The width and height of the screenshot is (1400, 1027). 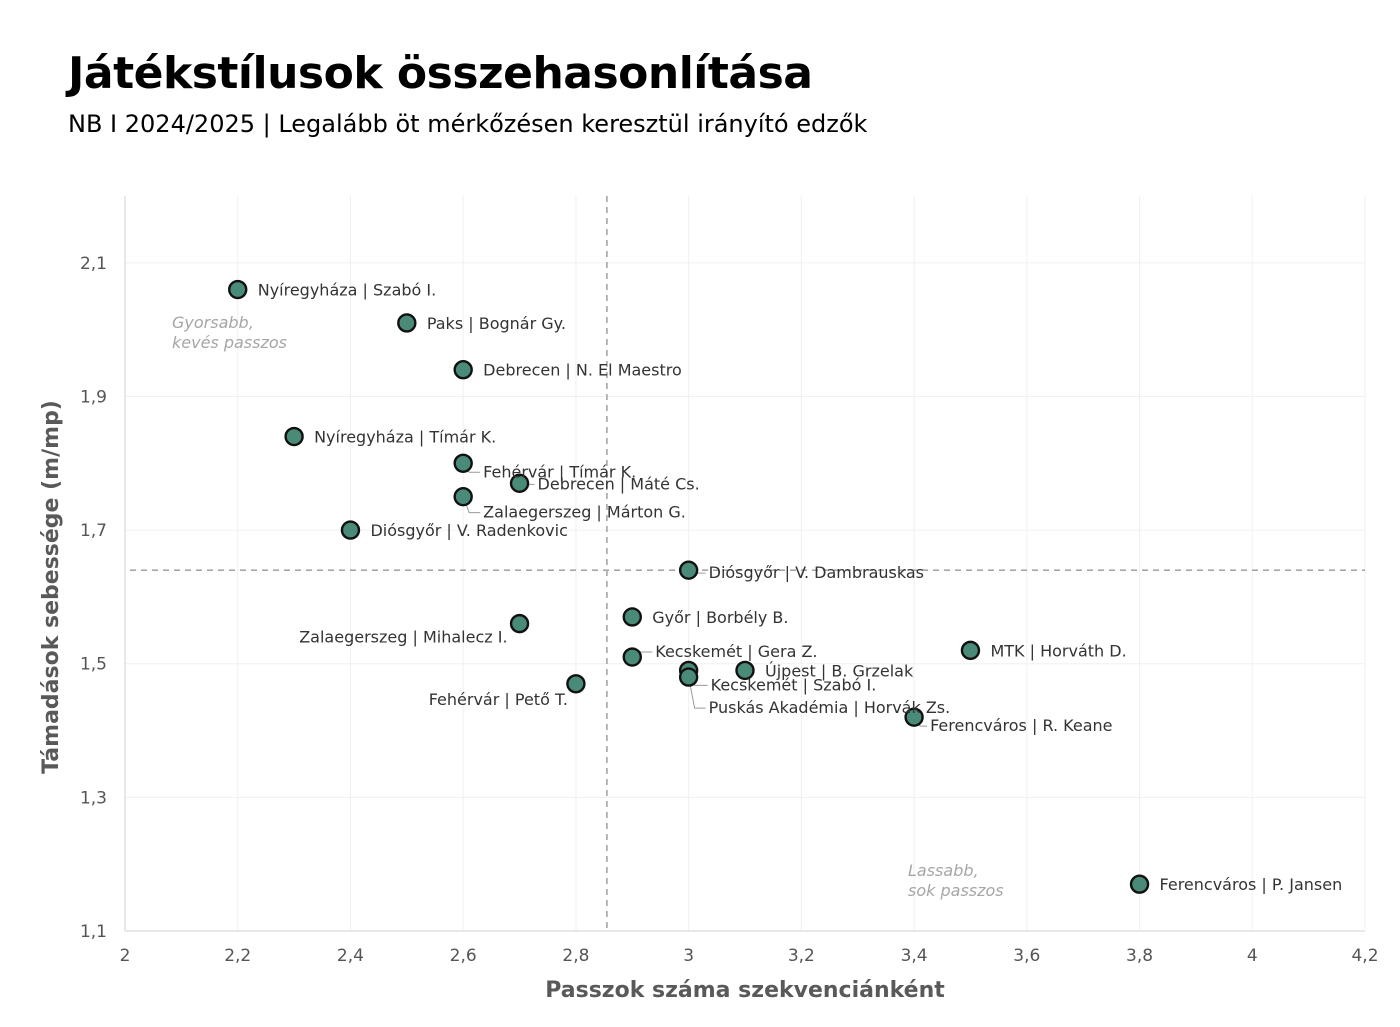 What do you see at coordinates (794, 684) in the screenshot?
I see `point-label: Kecskemét | Szabó I.` at bounding box center [794, 684].